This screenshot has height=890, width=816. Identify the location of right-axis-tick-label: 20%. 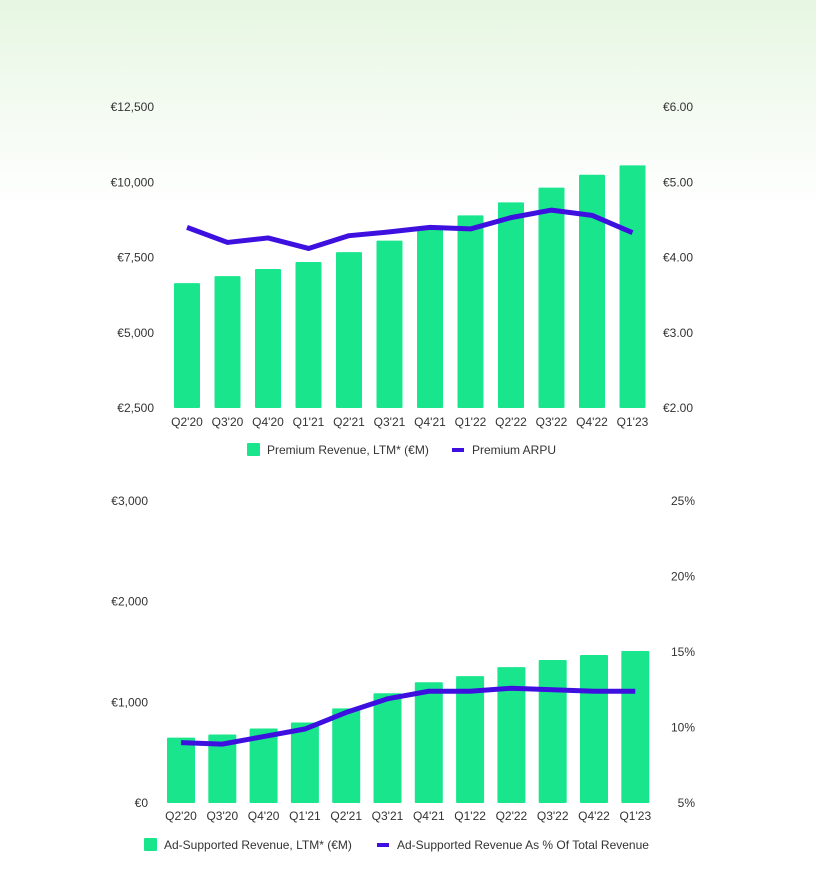
(683, 577).